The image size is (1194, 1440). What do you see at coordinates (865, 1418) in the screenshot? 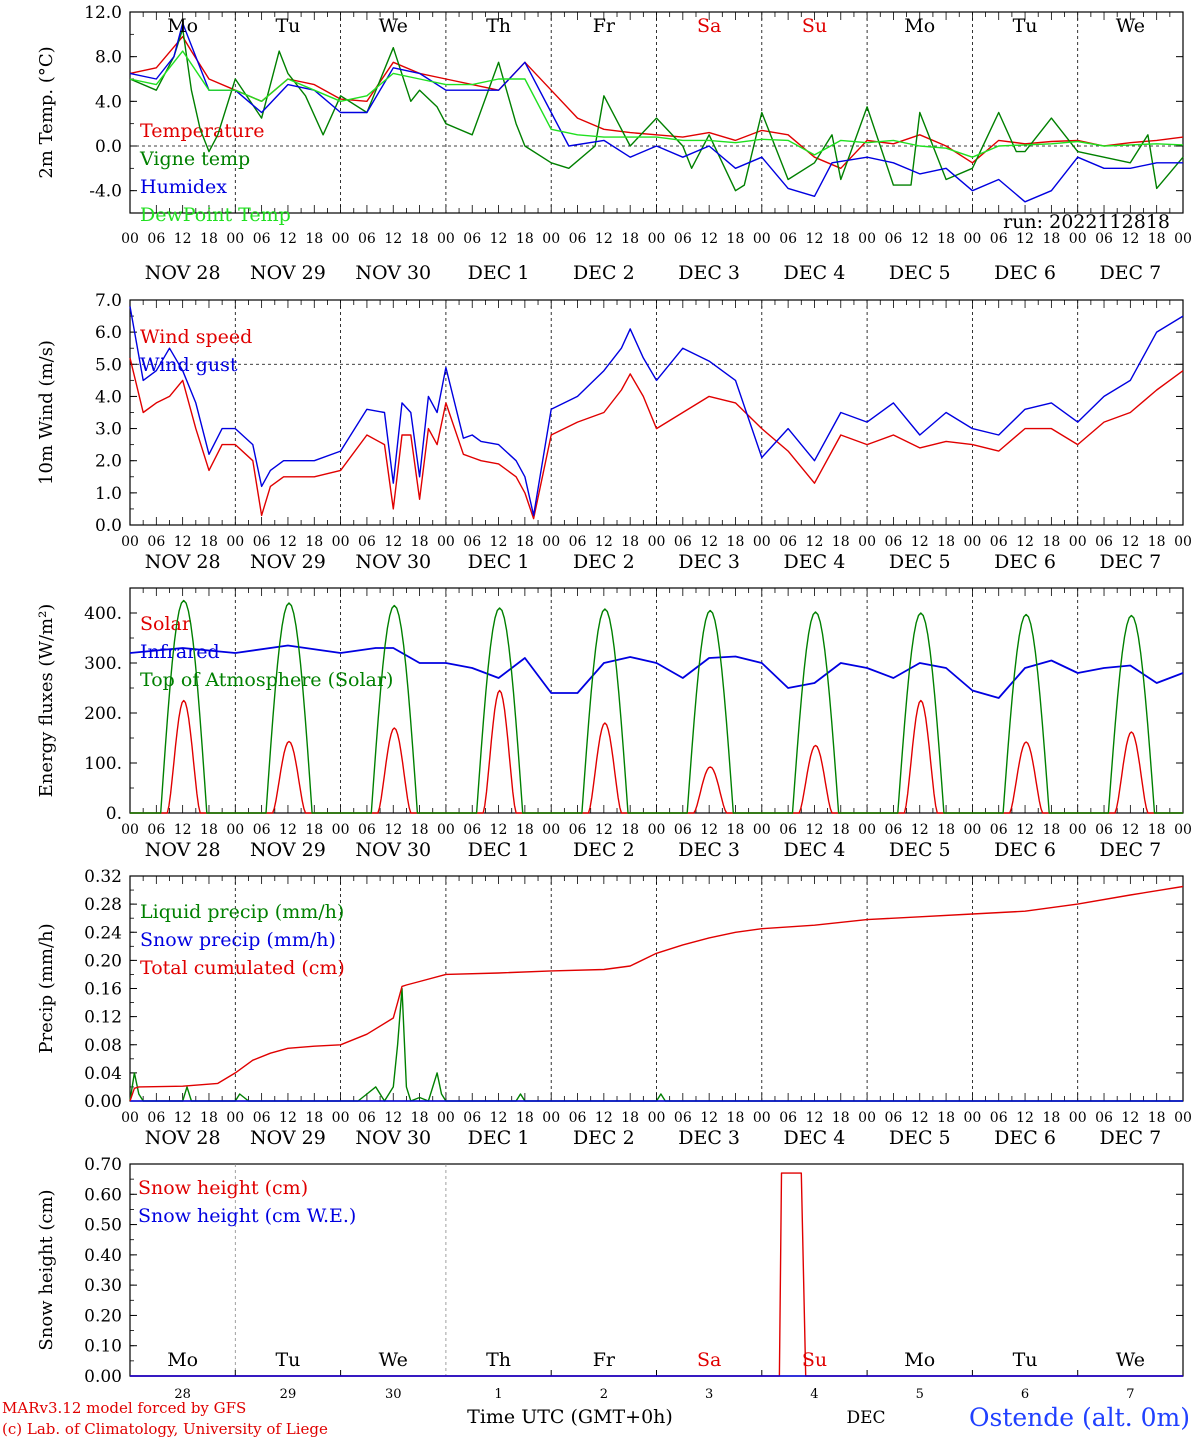
I see `month-label: DEC` at bounding box center [865, 1418].